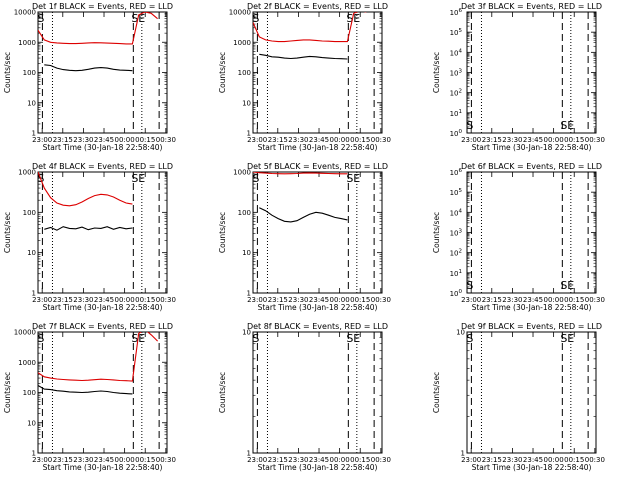 The height and width of the screenshot is (480, 640). I want to click on y-tick-label: 10⁶, so click(456, 12).